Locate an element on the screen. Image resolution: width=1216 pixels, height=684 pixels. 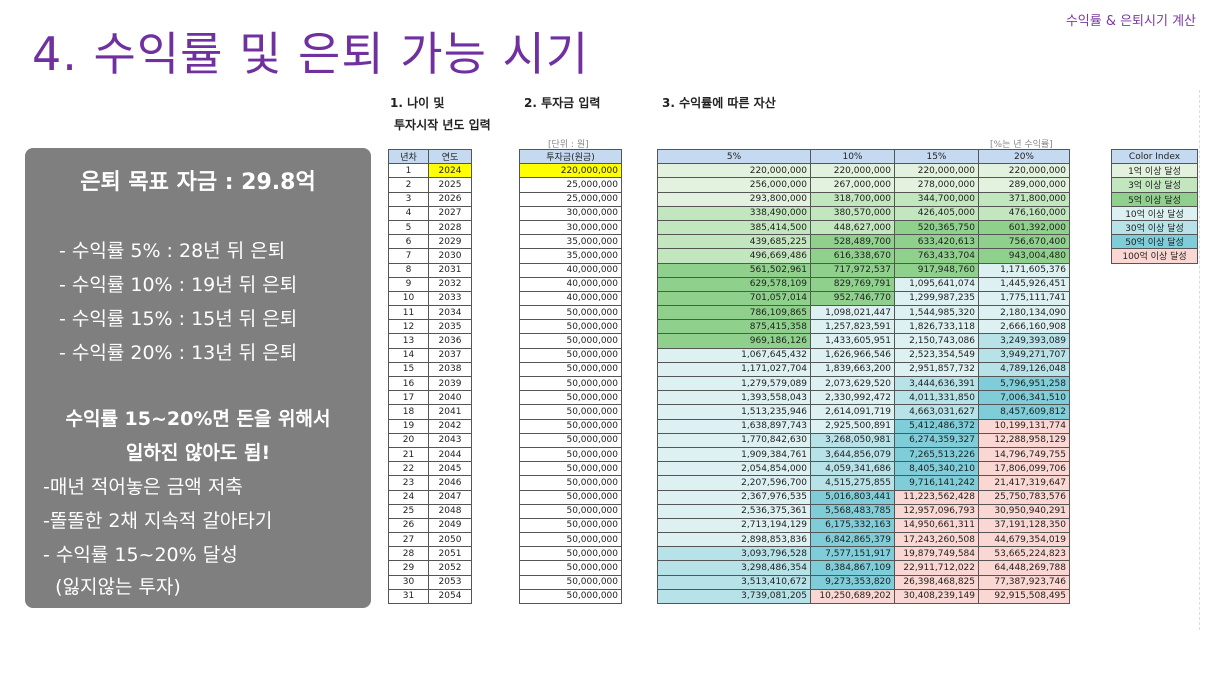
rate-15-cell: 26,398,468,825 is located at coordinates (936, 582).